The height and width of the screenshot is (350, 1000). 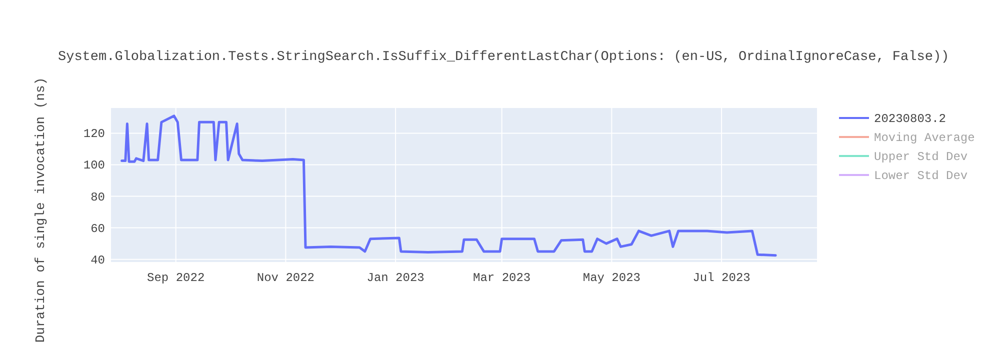 I want to click on x-tick-label: Nov 2022, so click(x=285, y=278).